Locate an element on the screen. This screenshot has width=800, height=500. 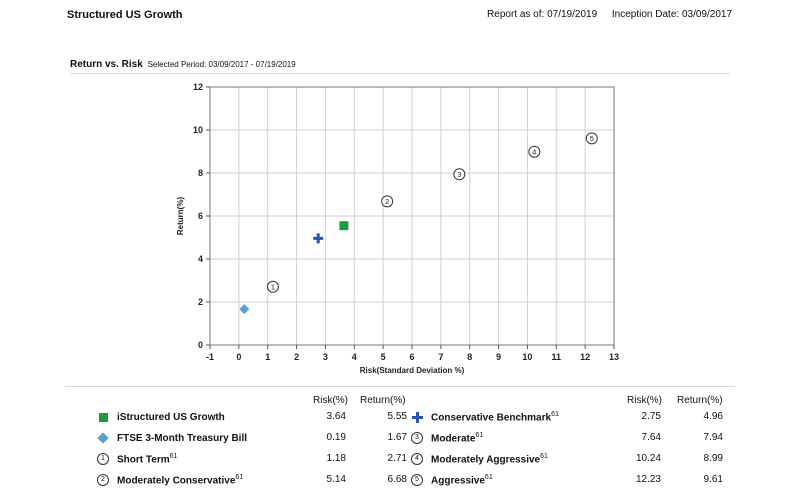
return-value: 5.55 is located at coordinates (397, 416).